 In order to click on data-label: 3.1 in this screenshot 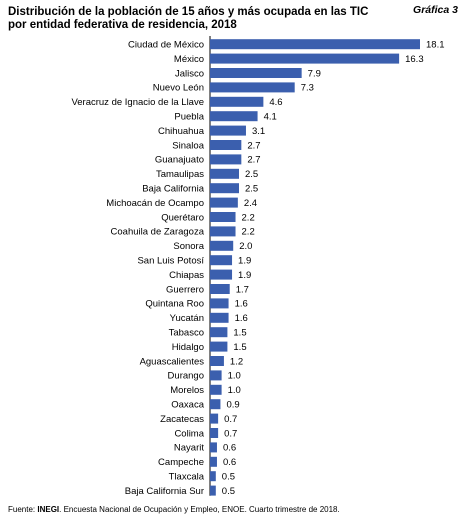, I will do `click(258, 131)`.